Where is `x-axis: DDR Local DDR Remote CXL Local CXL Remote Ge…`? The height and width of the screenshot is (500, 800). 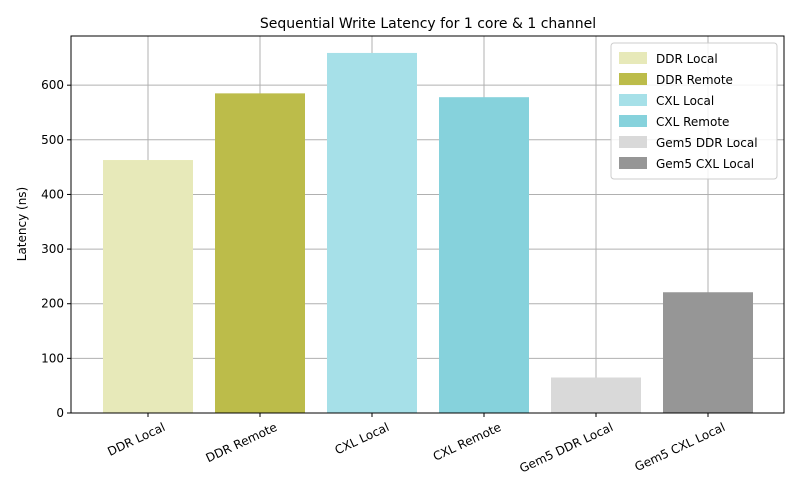 x-axis: DDR Local DDR Remote CXL Local CXL Remote Ge… is located at coordinates (416, 444).